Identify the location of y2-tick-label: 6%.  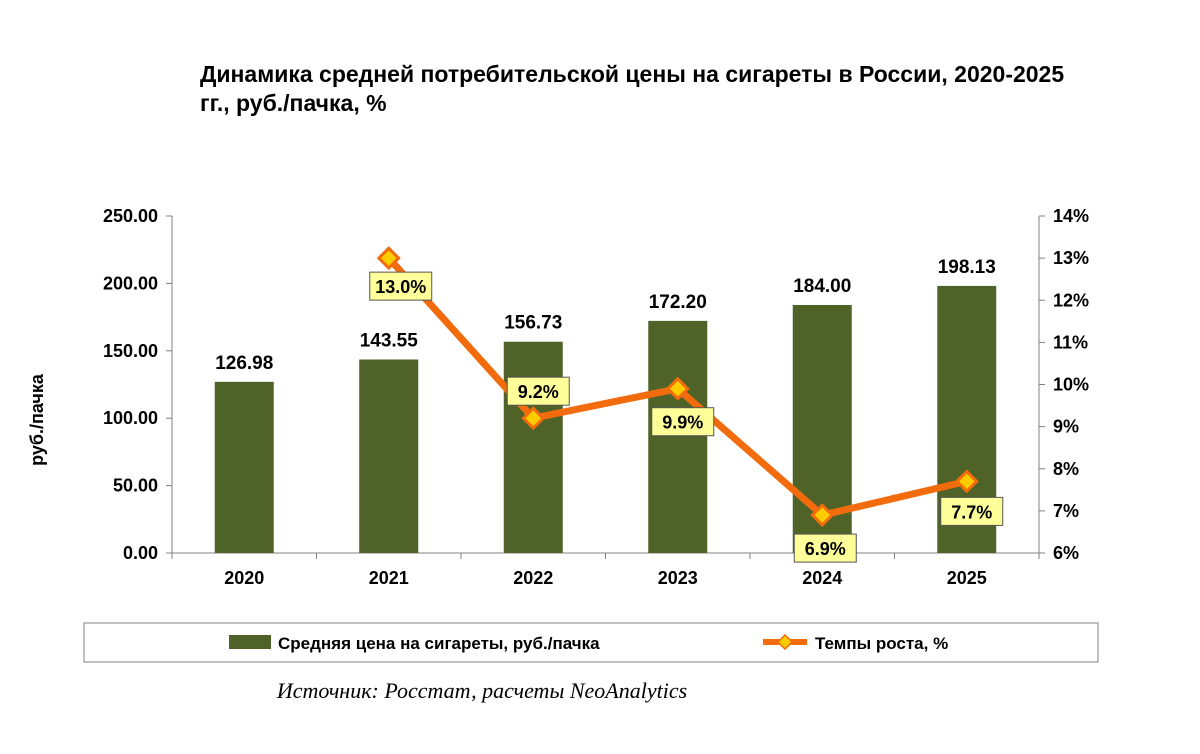
(1066, 553).